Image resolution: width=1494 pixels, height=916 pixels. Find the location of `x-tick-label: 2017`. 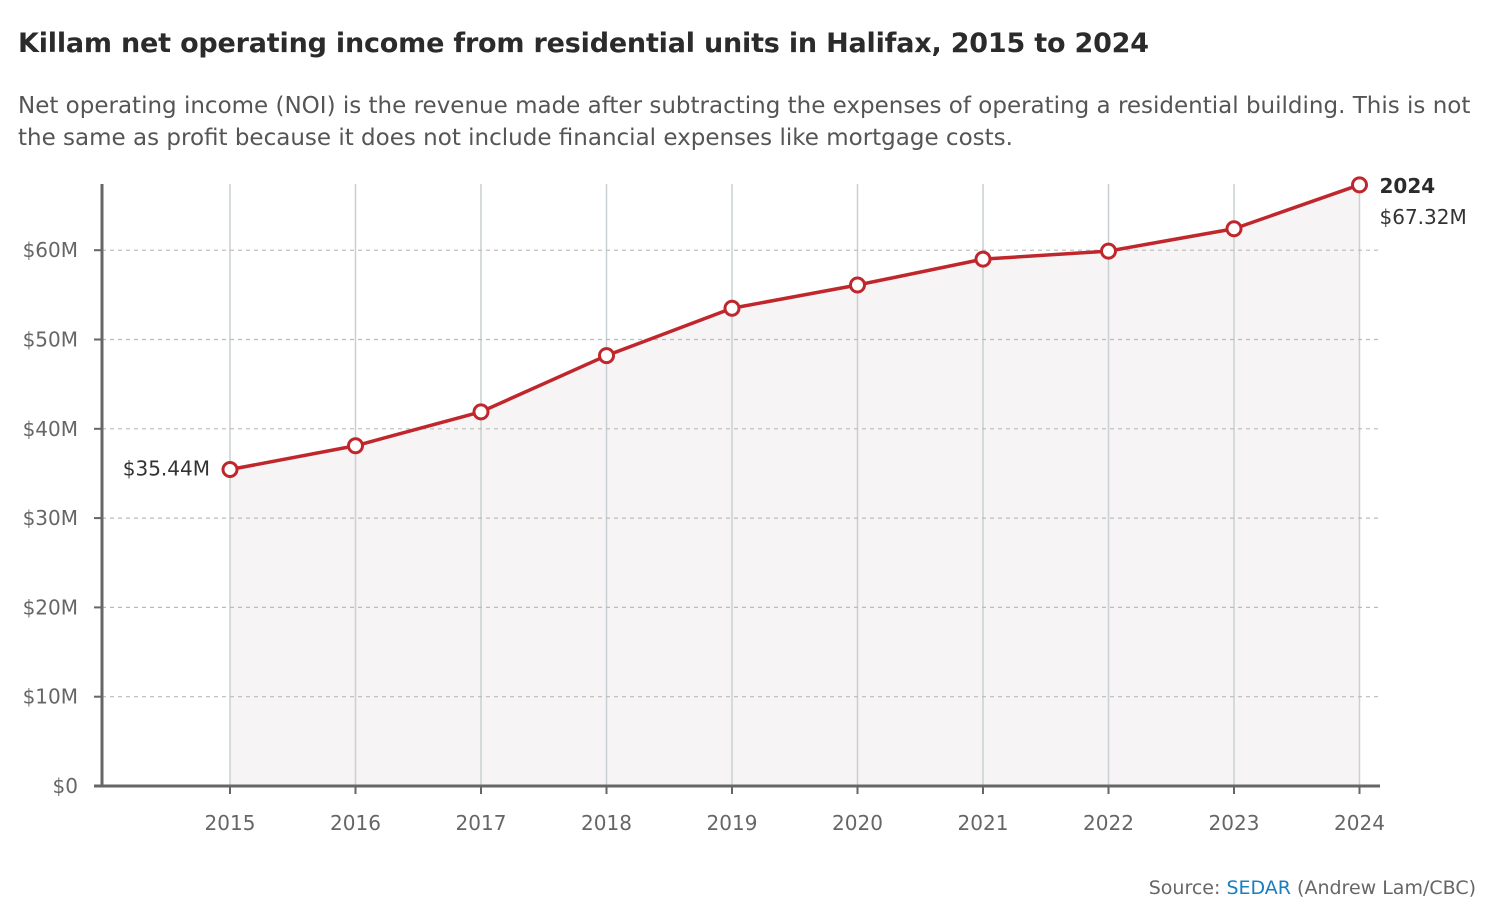

x-tick-label: 2017 is located at coordinates (481, 823).